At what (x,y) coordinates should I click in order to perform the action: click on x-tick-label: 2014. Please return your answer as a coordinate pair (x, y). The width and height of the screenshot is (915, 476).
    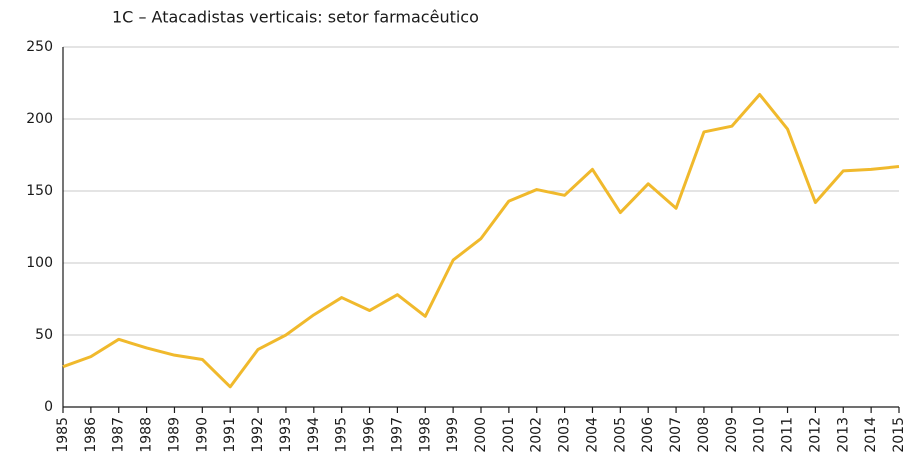
    Looking at the image, I should click on (871, 435).